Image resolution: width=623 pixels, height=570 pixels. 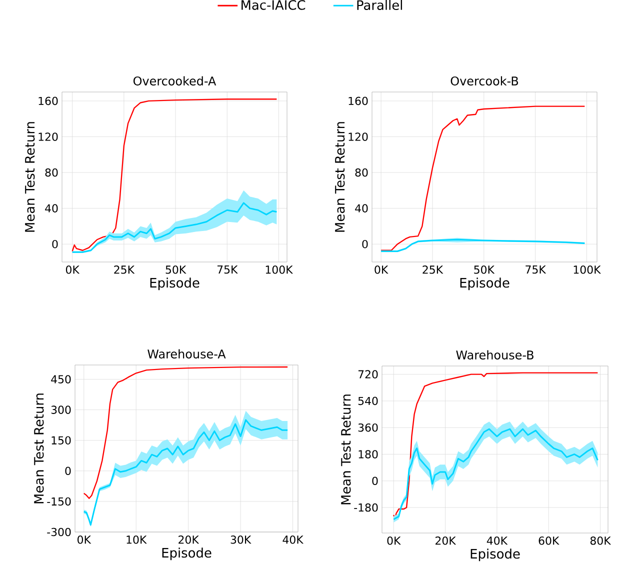 I want to click on legend-label: Mac-IAICC, so click(x=274, y=5).